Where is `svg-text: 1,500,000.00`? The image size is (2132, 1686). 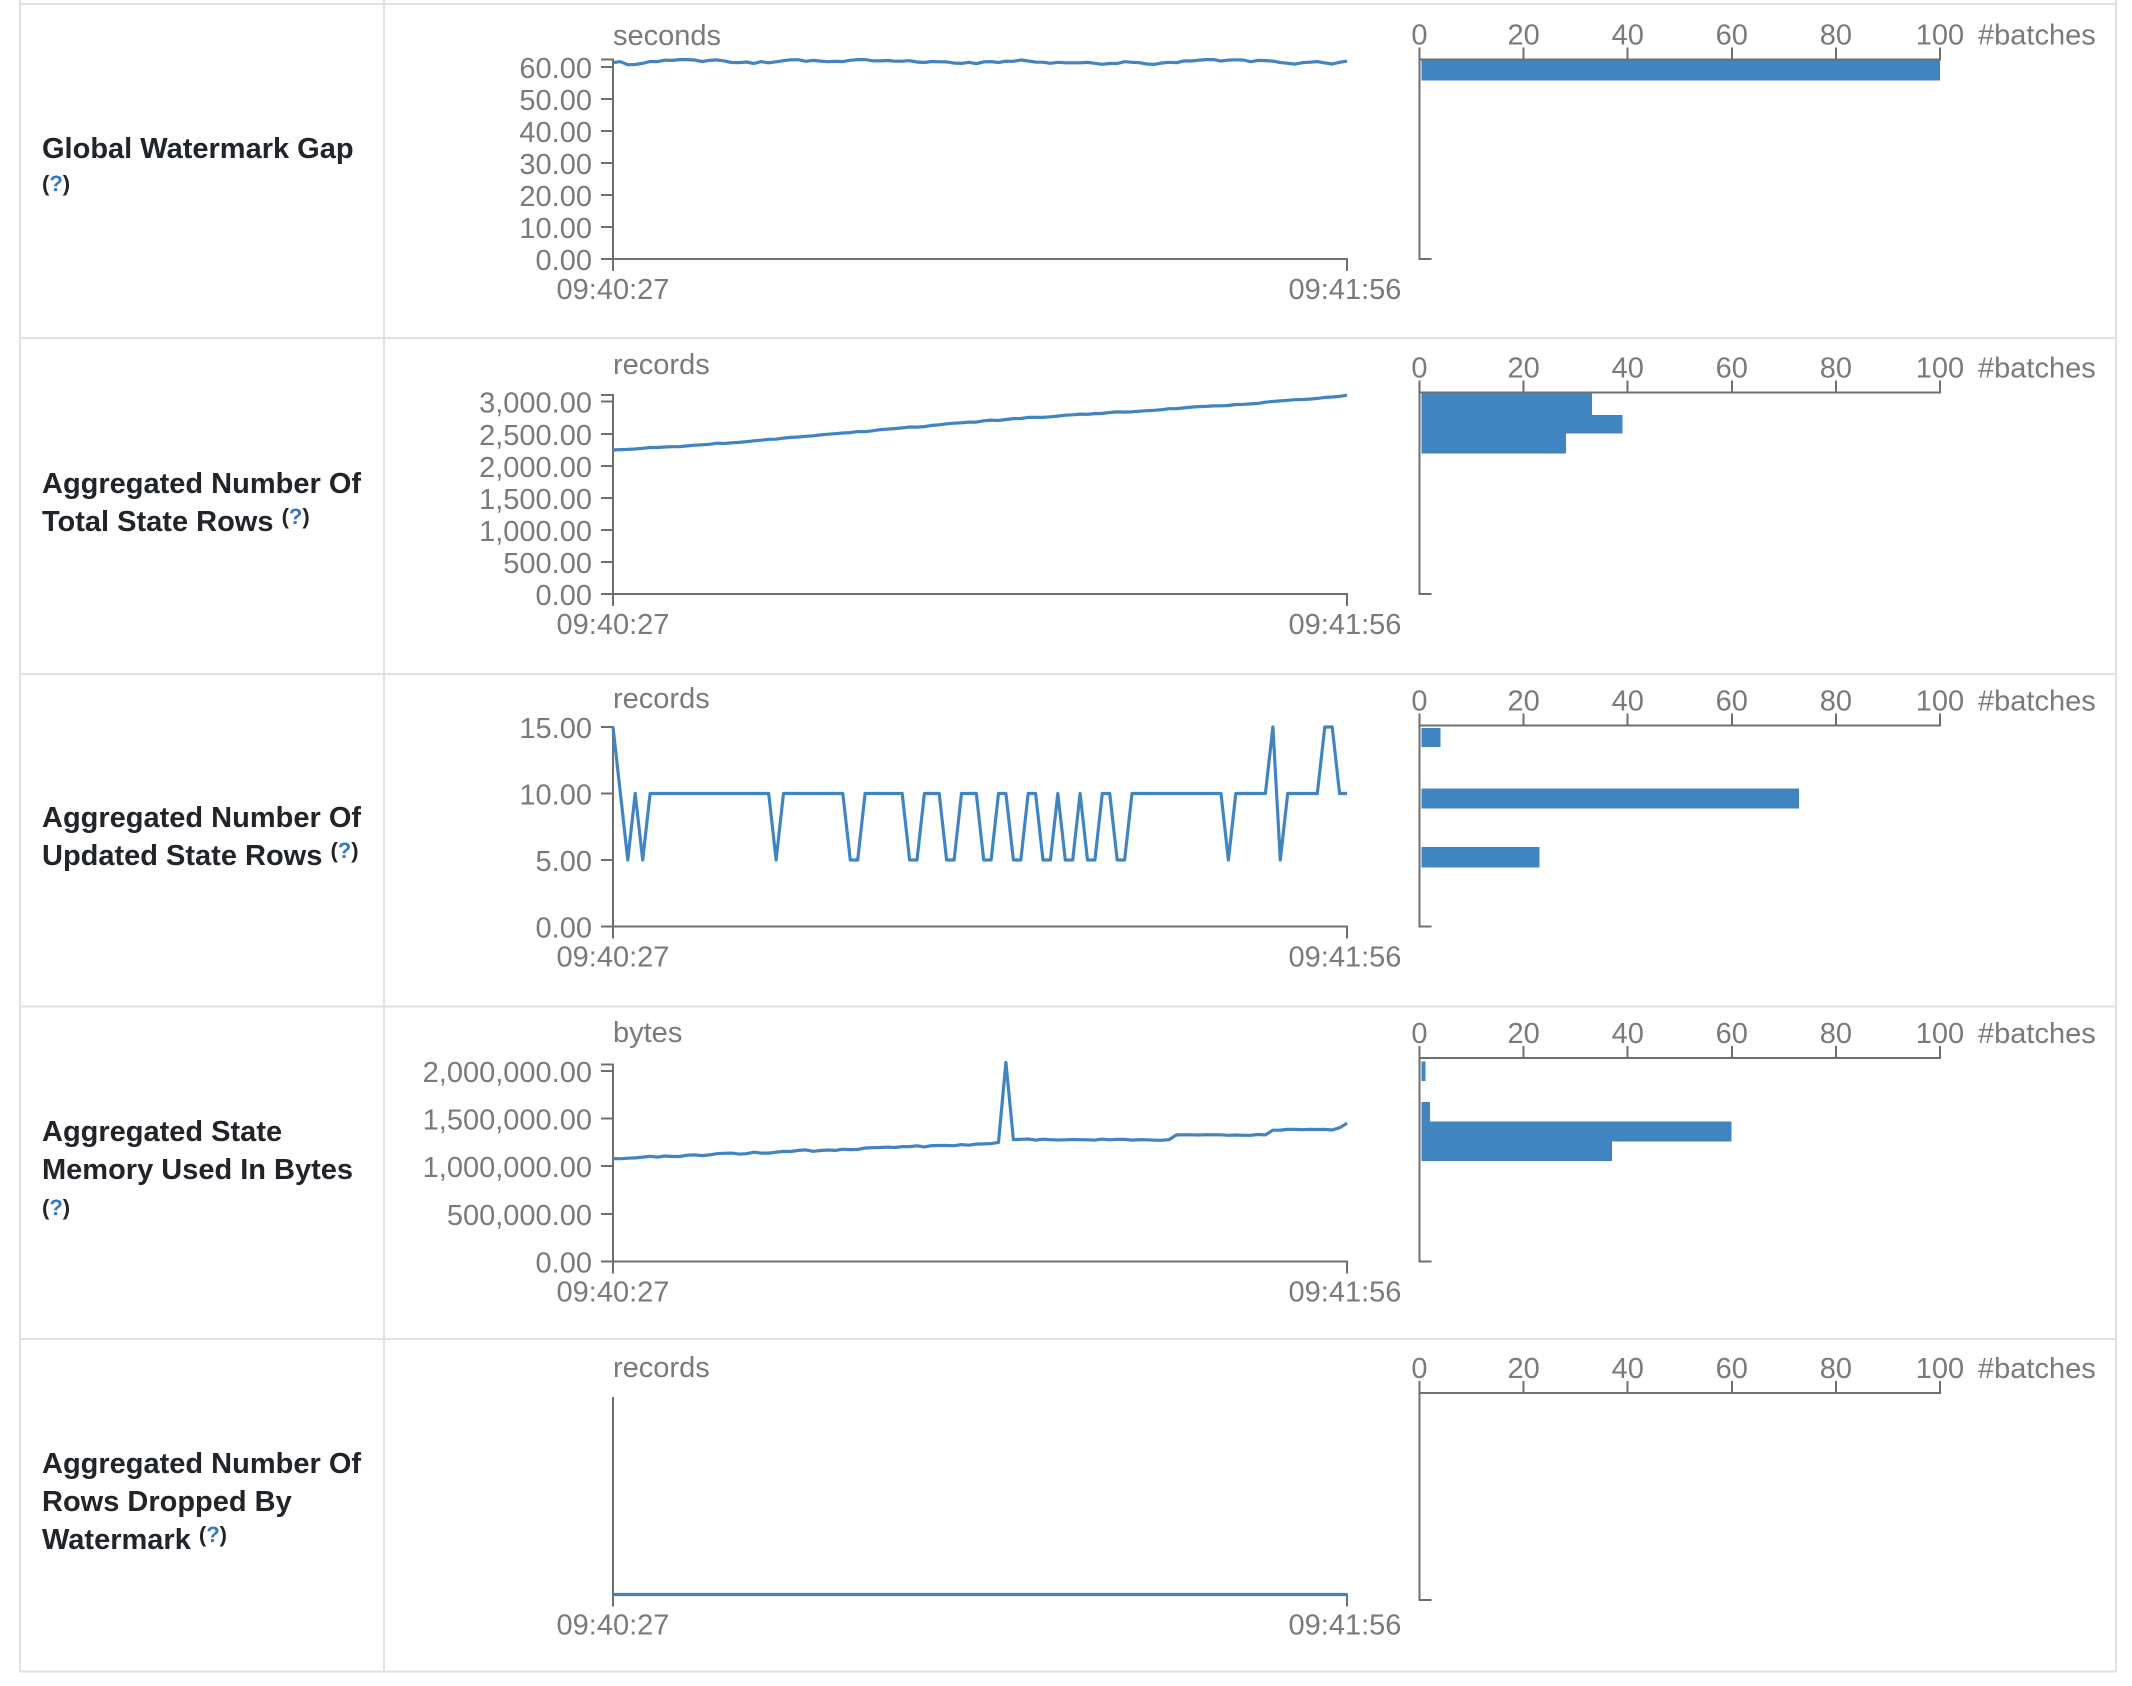 svg-text: 1,500,000.00 is located at coordinates (507, 1121).